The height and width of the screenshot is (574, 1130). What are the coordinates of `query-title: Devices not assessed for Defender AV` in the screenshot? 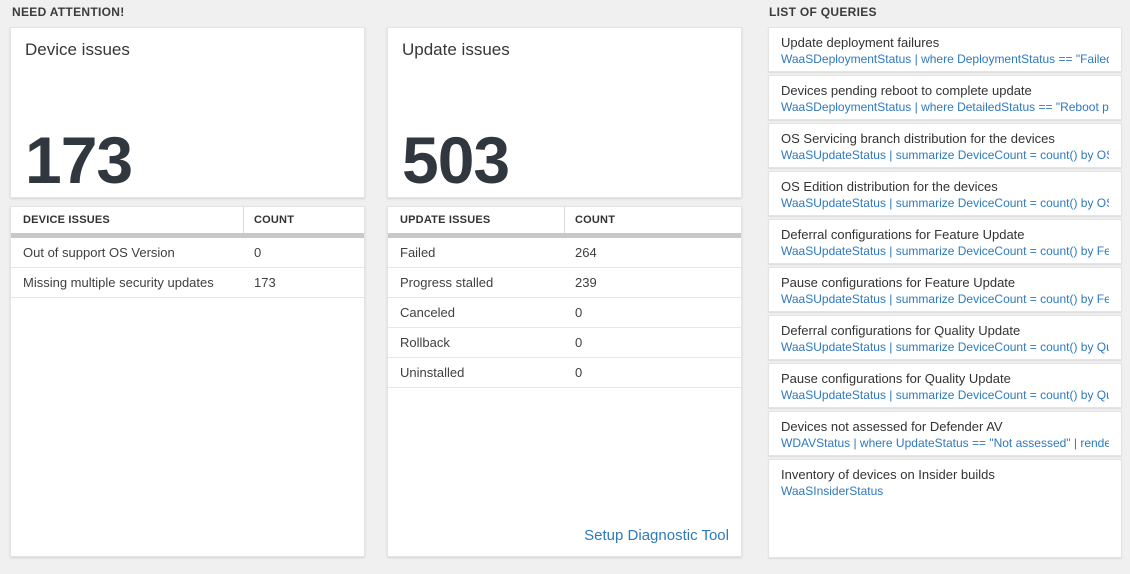 It's located at (892, 426).